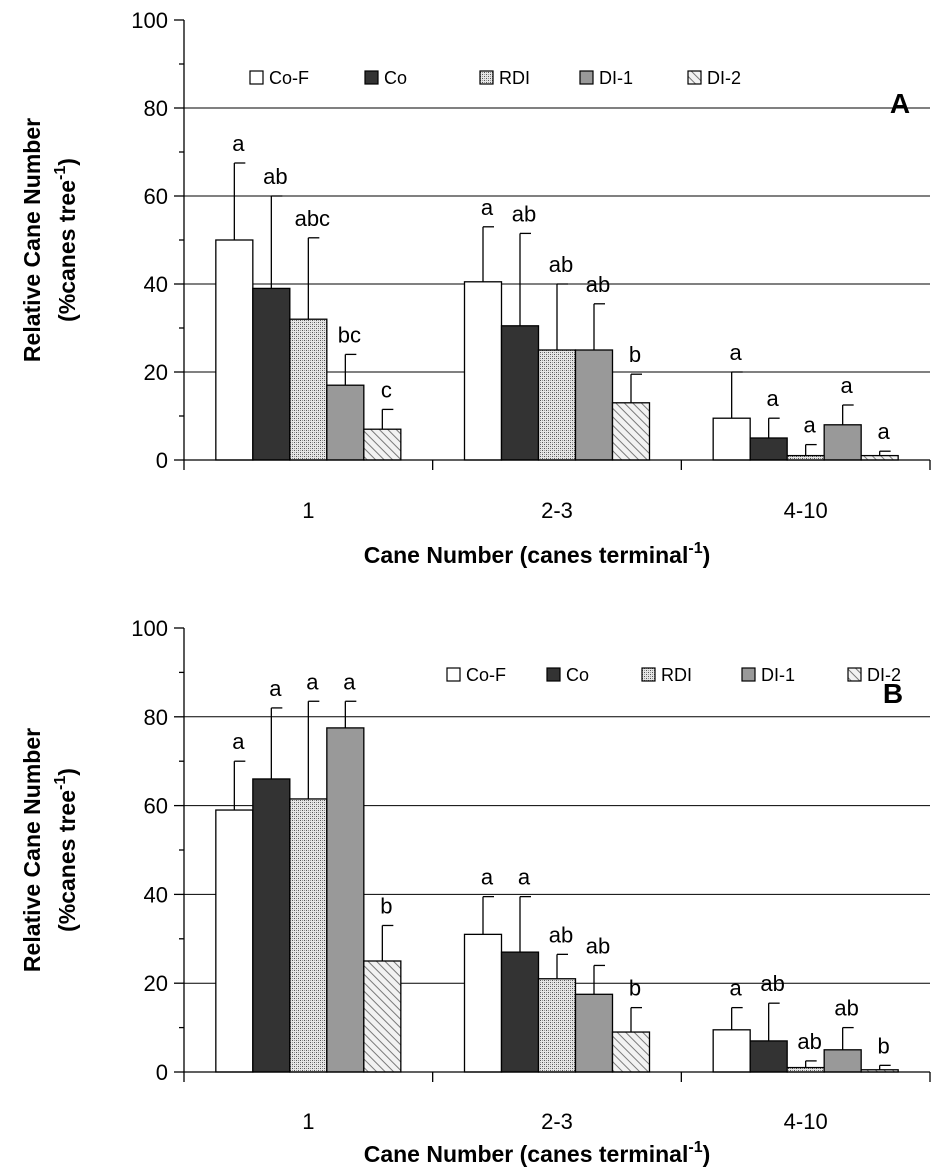  What do you see at coordinates (149, 628) in the screenshot?
I see `y-tick-label: 100` at bounding box center [149, 628].